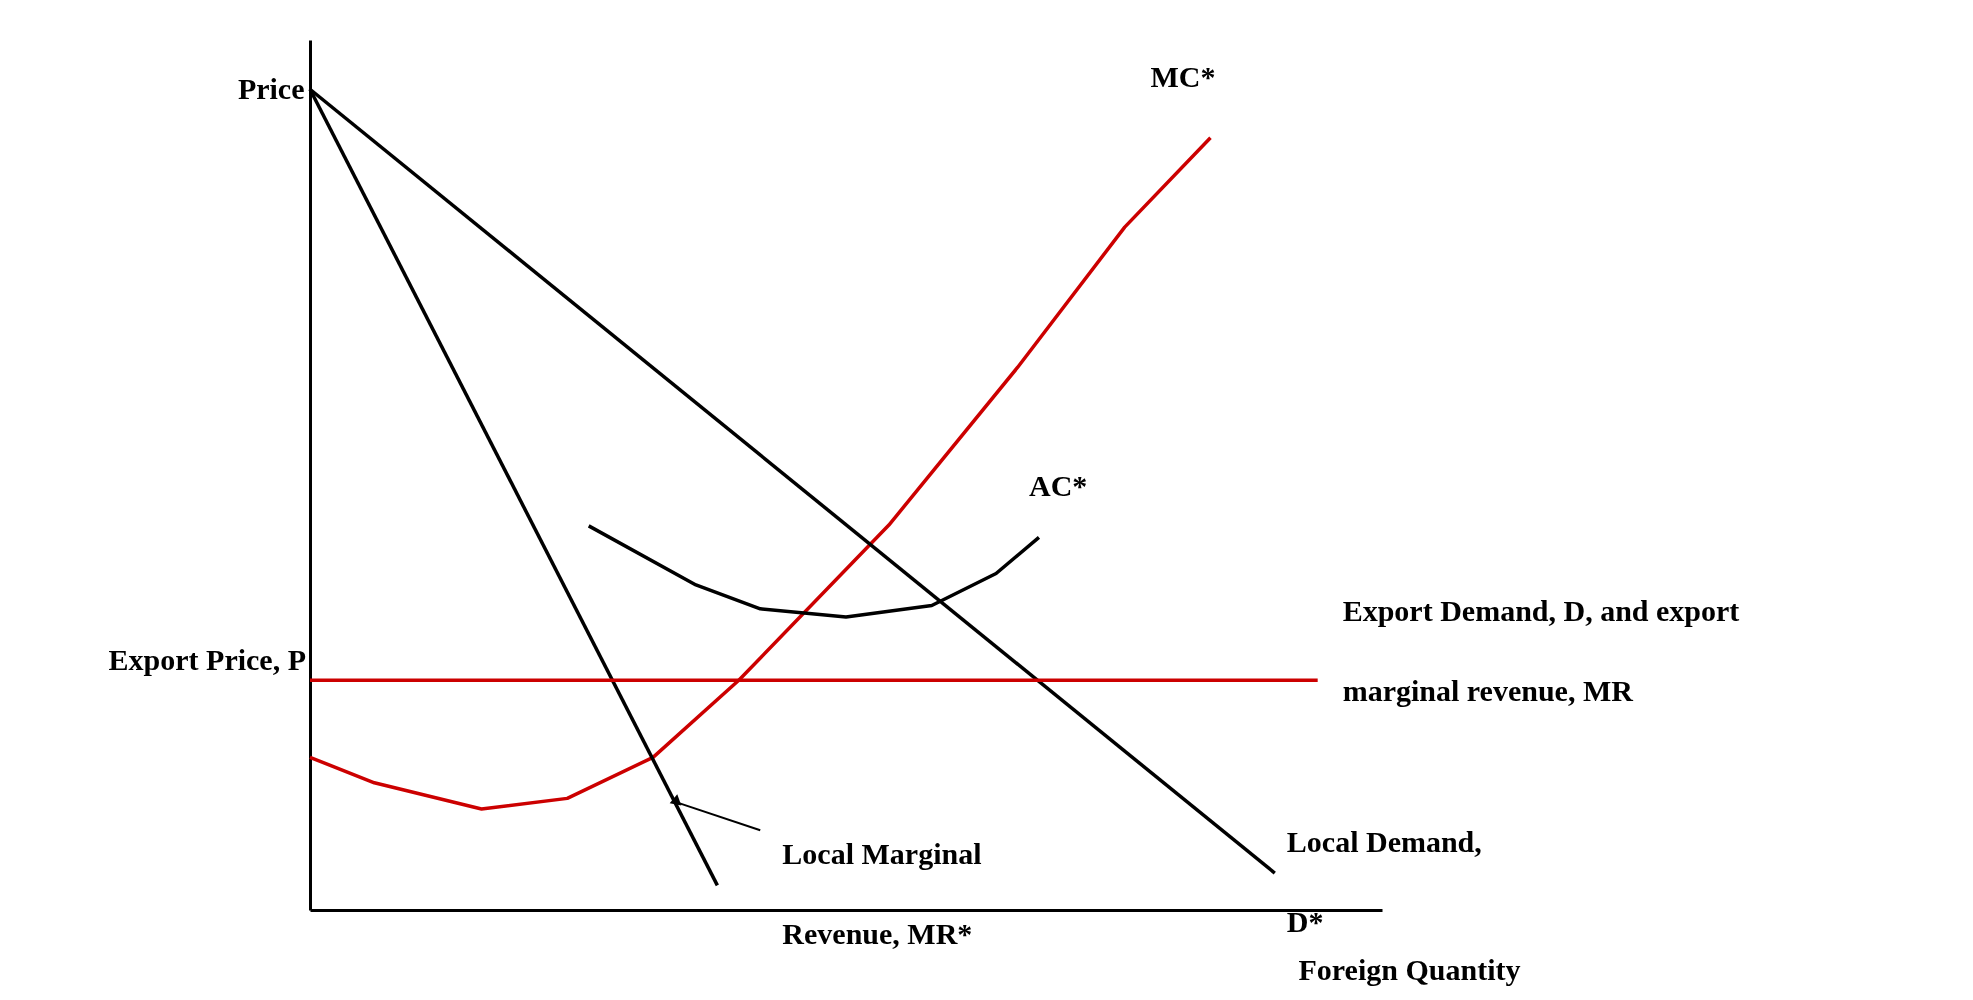 The width and height of the screenshot is (1973, 1000). What do you see at coordinates (271, 88) in the screenshot?
I see `y-axis-title: Price` at bounding box center [271, 88].